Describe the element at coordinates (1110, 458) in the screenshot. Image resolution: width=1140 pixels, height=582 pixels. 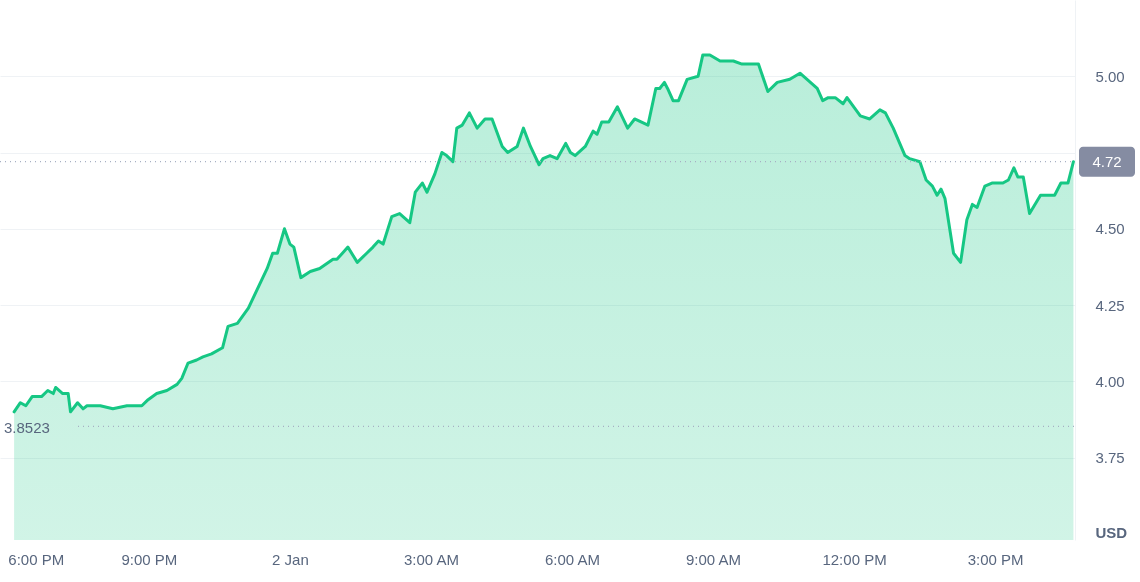
I see `y-tick-label: 3.75` at that location.